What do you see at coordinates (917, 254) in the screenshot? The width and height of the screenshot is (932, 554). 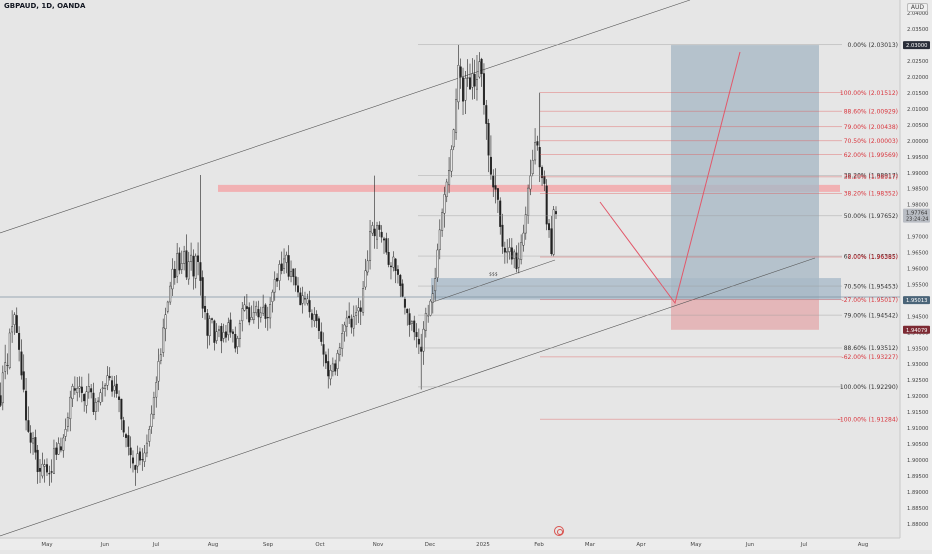 I see `price-tick-label: 1.96500` at bounding box center [917, 254].